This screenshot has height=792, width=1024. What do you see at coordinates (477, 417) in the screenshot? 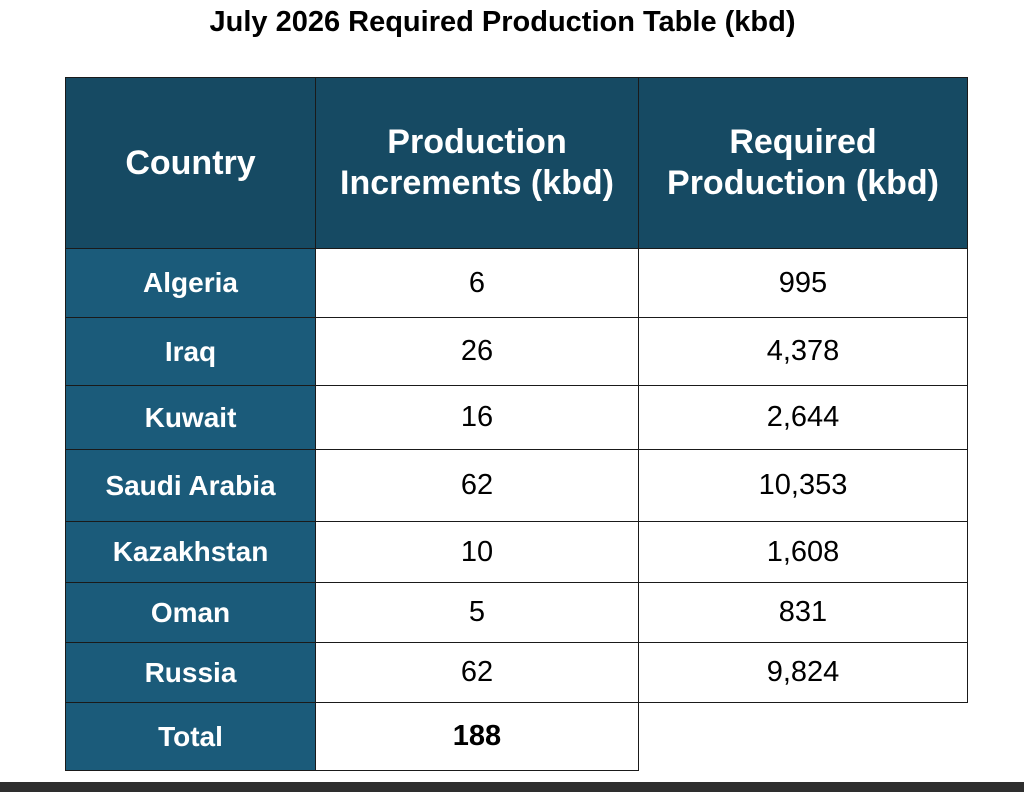
I see `value-cell: 16` at bounding box center [477, 417].